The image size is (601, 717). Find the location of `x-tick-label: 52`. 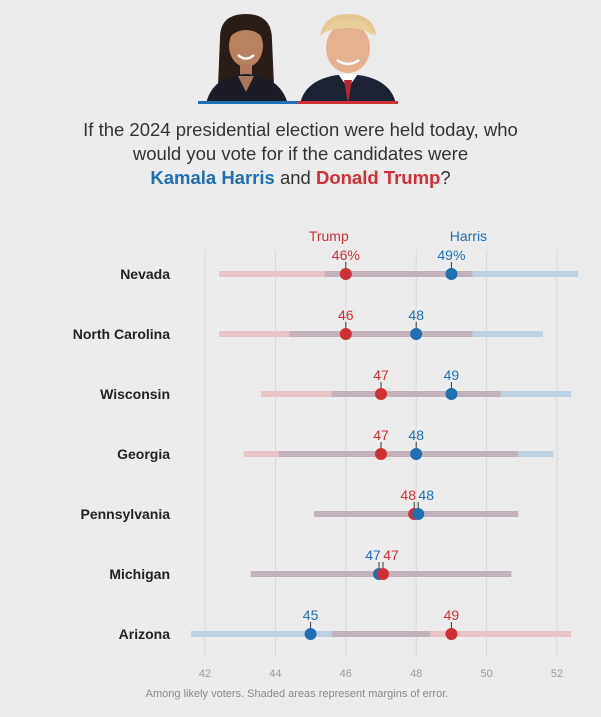

x-tick-label: 52 is located at coordinates (557, 674).